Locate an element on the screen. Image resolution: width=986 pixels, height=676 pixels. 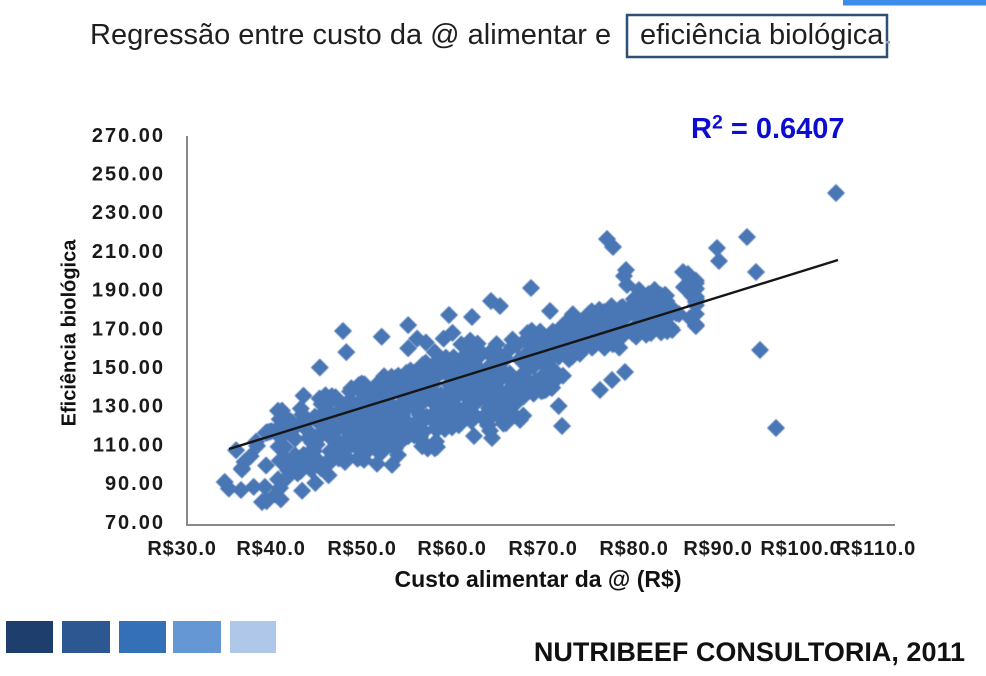
svg-text: 250.00 is located at coordinates (128, 175).